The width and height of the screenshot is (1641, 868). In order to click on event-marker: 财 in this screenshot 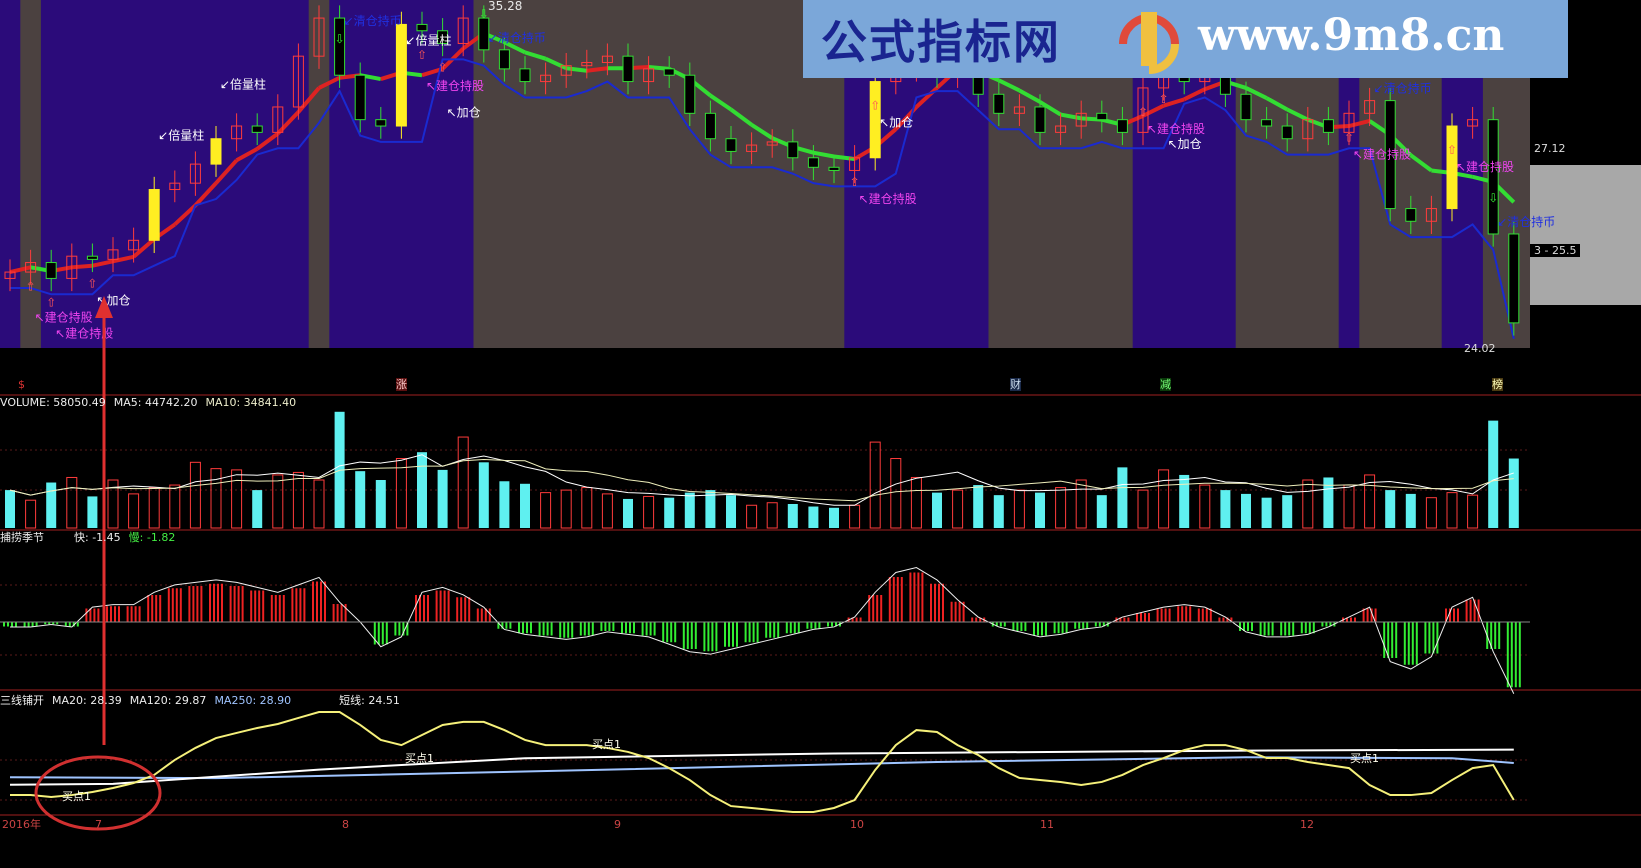, I will do `click(1015, 384)`.